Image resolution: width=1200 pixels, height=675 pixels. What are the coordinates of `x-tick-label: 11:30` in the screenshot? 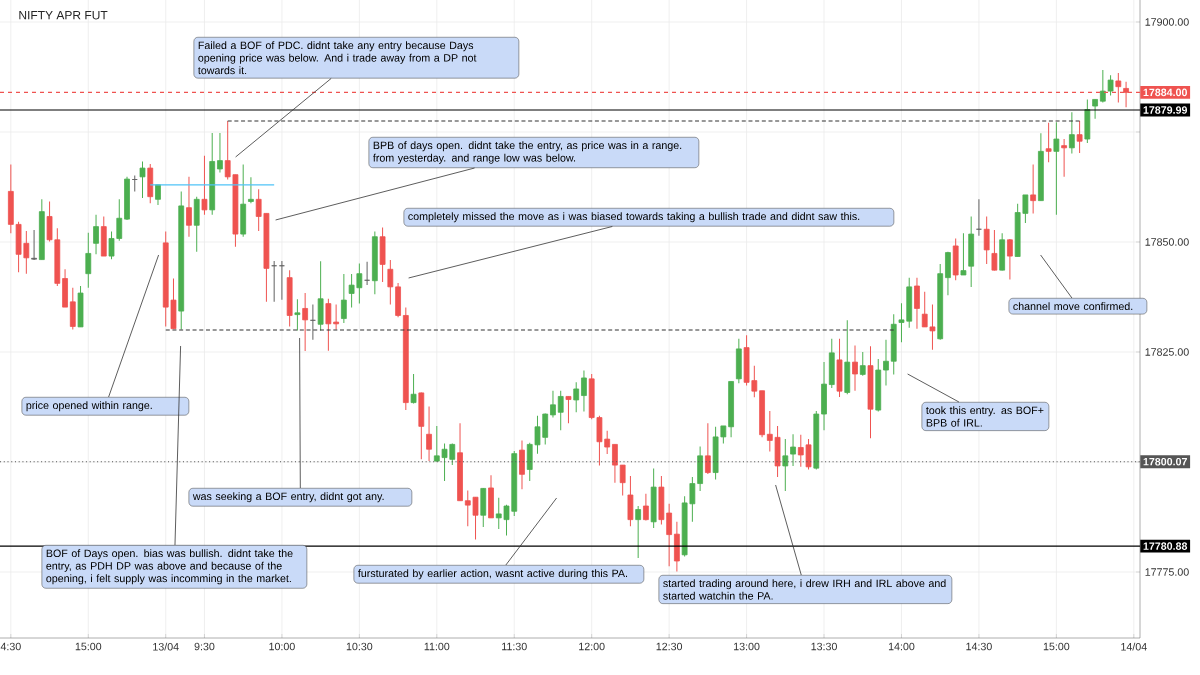 It's located at (514, 646).